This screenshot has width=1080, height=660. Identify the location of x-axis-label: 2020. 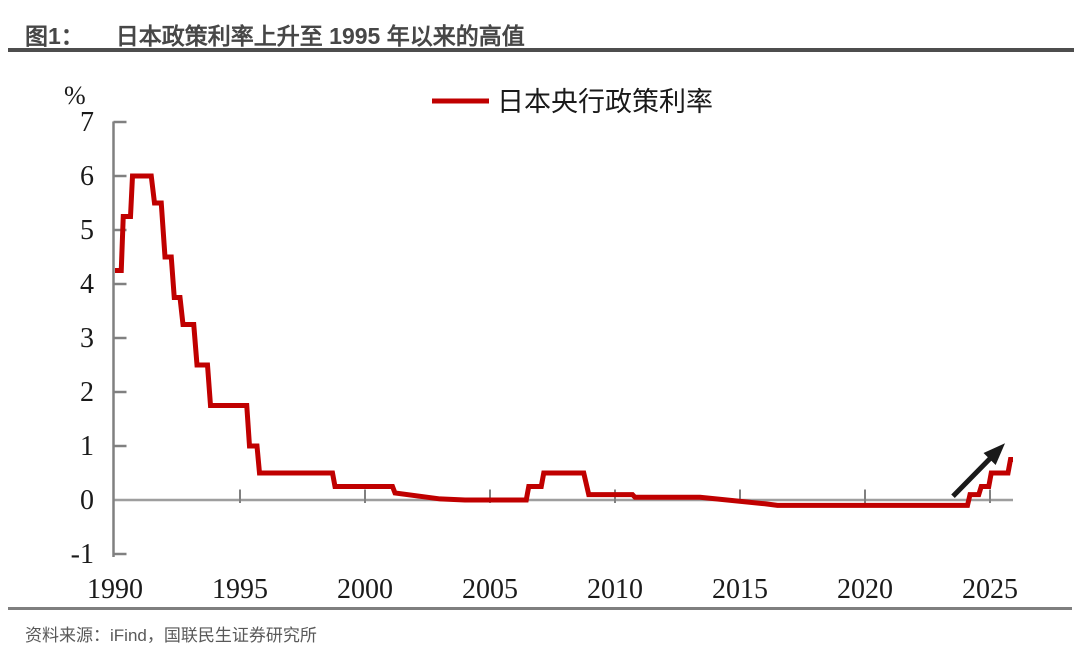
(865, 589).